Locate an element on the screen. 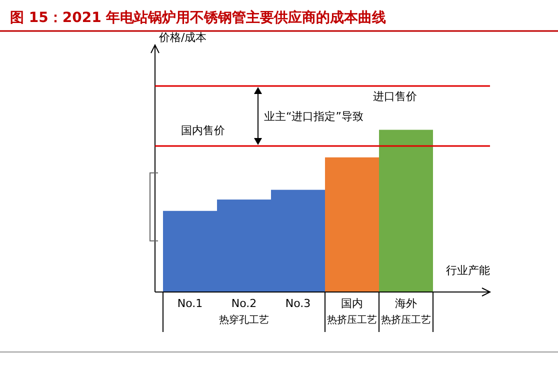 The height and width of the screenshot is (366, 558). x-axis-title: 行业产能 is located at coordinates (468, 270).